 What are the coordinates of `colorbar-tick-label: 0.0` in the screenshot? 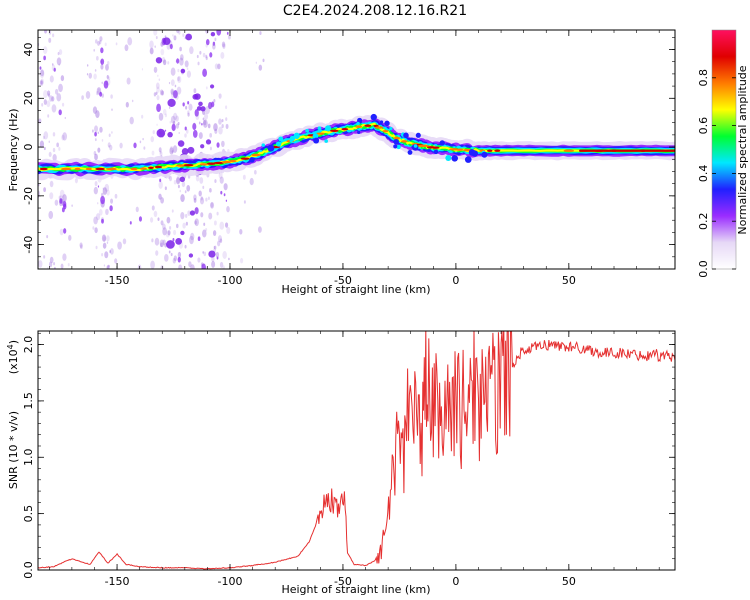 It's located at (703, 269).